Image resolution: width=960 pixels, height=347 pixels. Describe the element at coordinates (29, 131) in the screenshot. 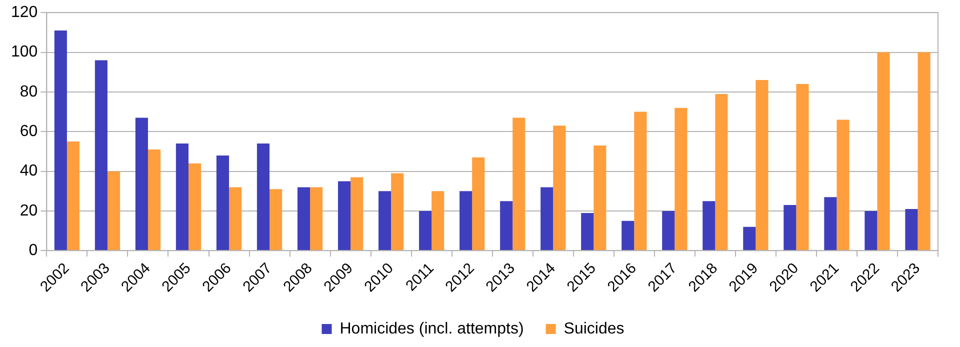

I see `y-tick-label: 60` at that location.